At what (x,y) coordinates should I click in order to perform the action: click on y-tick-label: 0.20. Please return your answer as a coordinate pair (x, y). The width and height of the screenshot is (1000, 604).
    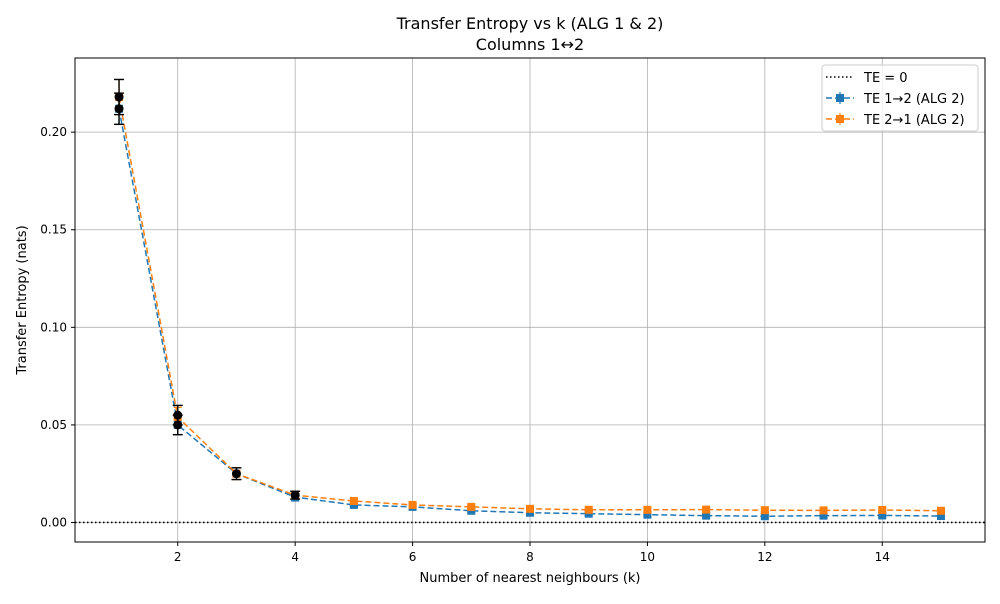
    Looking at the image, I should click on (53, 132).